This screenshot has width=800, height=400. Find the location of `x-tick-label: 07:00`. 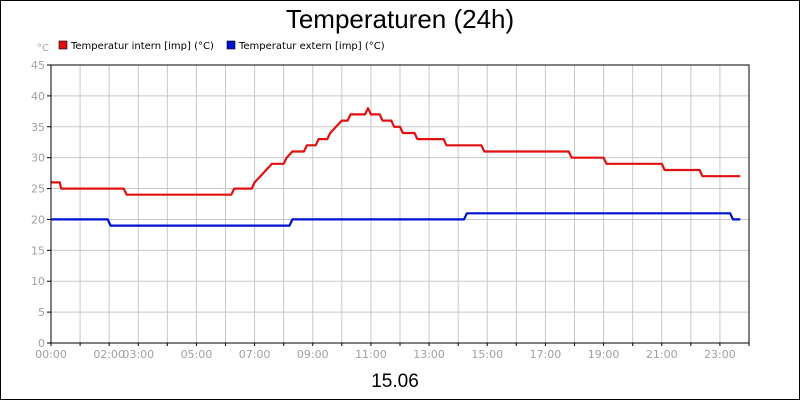

x-tick-label: 07:00 is located at coordinates (255, 354).